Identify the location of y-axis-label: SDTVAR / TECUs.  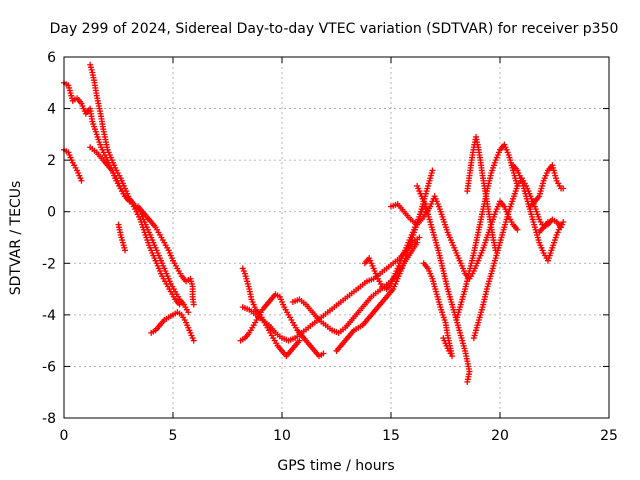
(16, 238).